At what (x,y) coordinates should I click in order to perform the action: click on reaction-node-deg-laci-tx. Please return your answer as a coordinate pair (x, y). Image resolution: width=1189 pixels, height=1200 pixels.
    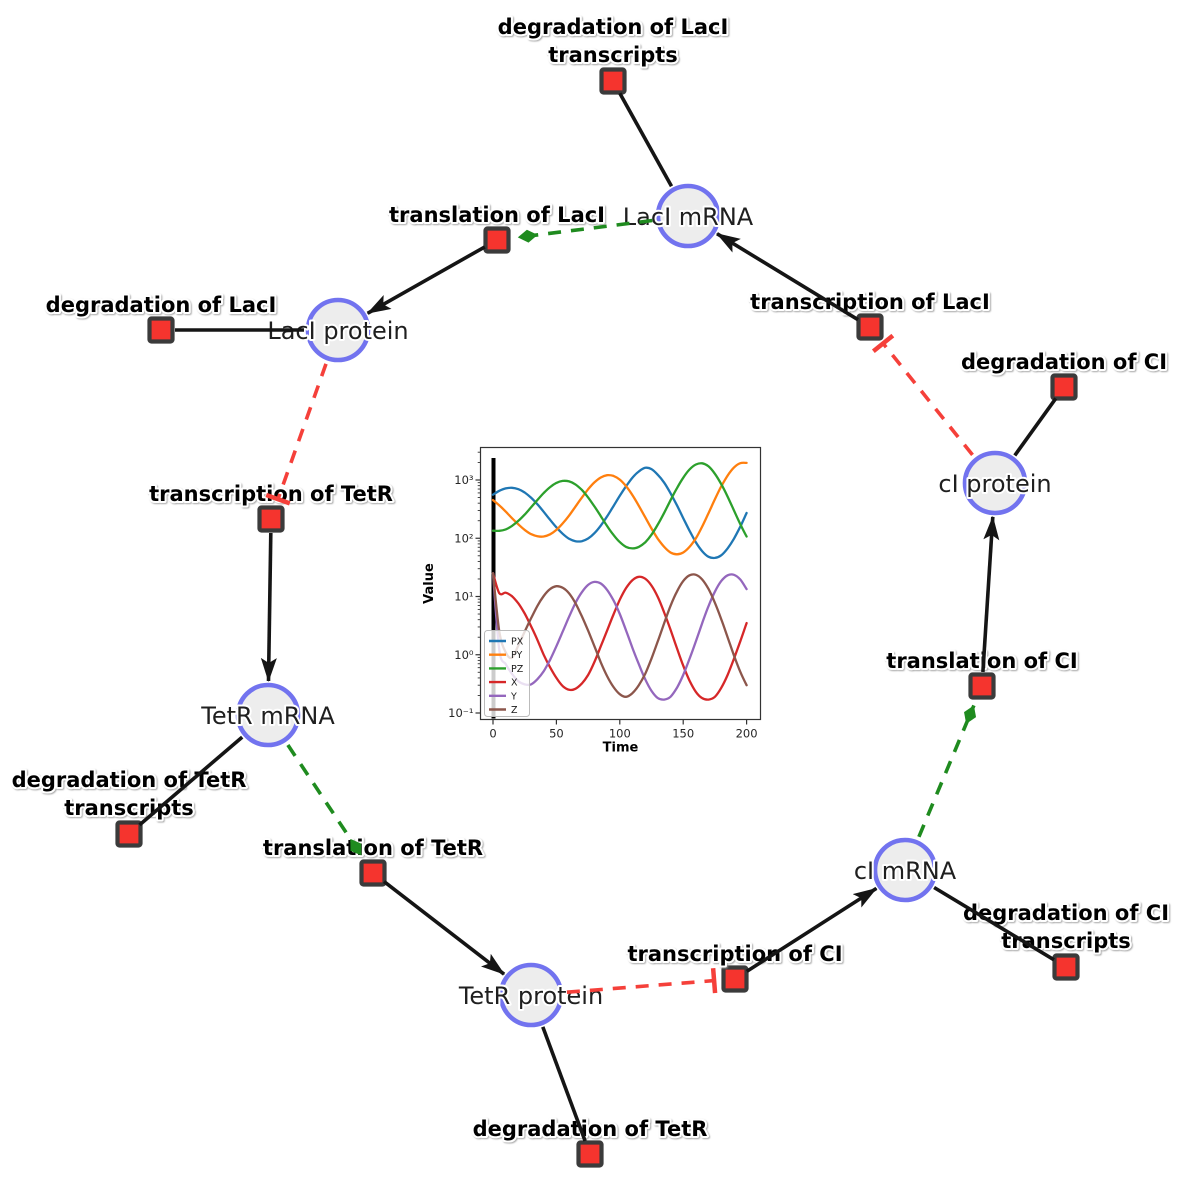
    Looking at the image, I should click on (613, 81).